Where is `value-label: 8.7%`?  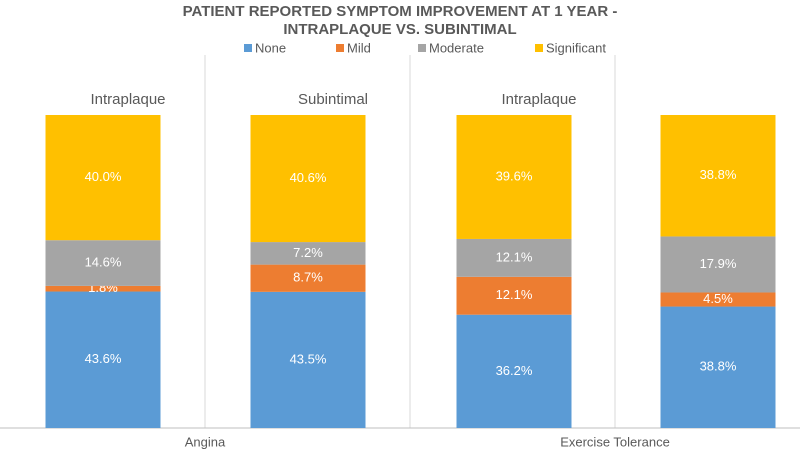 value-label: 8.7% is located at coordinates (308, 277).